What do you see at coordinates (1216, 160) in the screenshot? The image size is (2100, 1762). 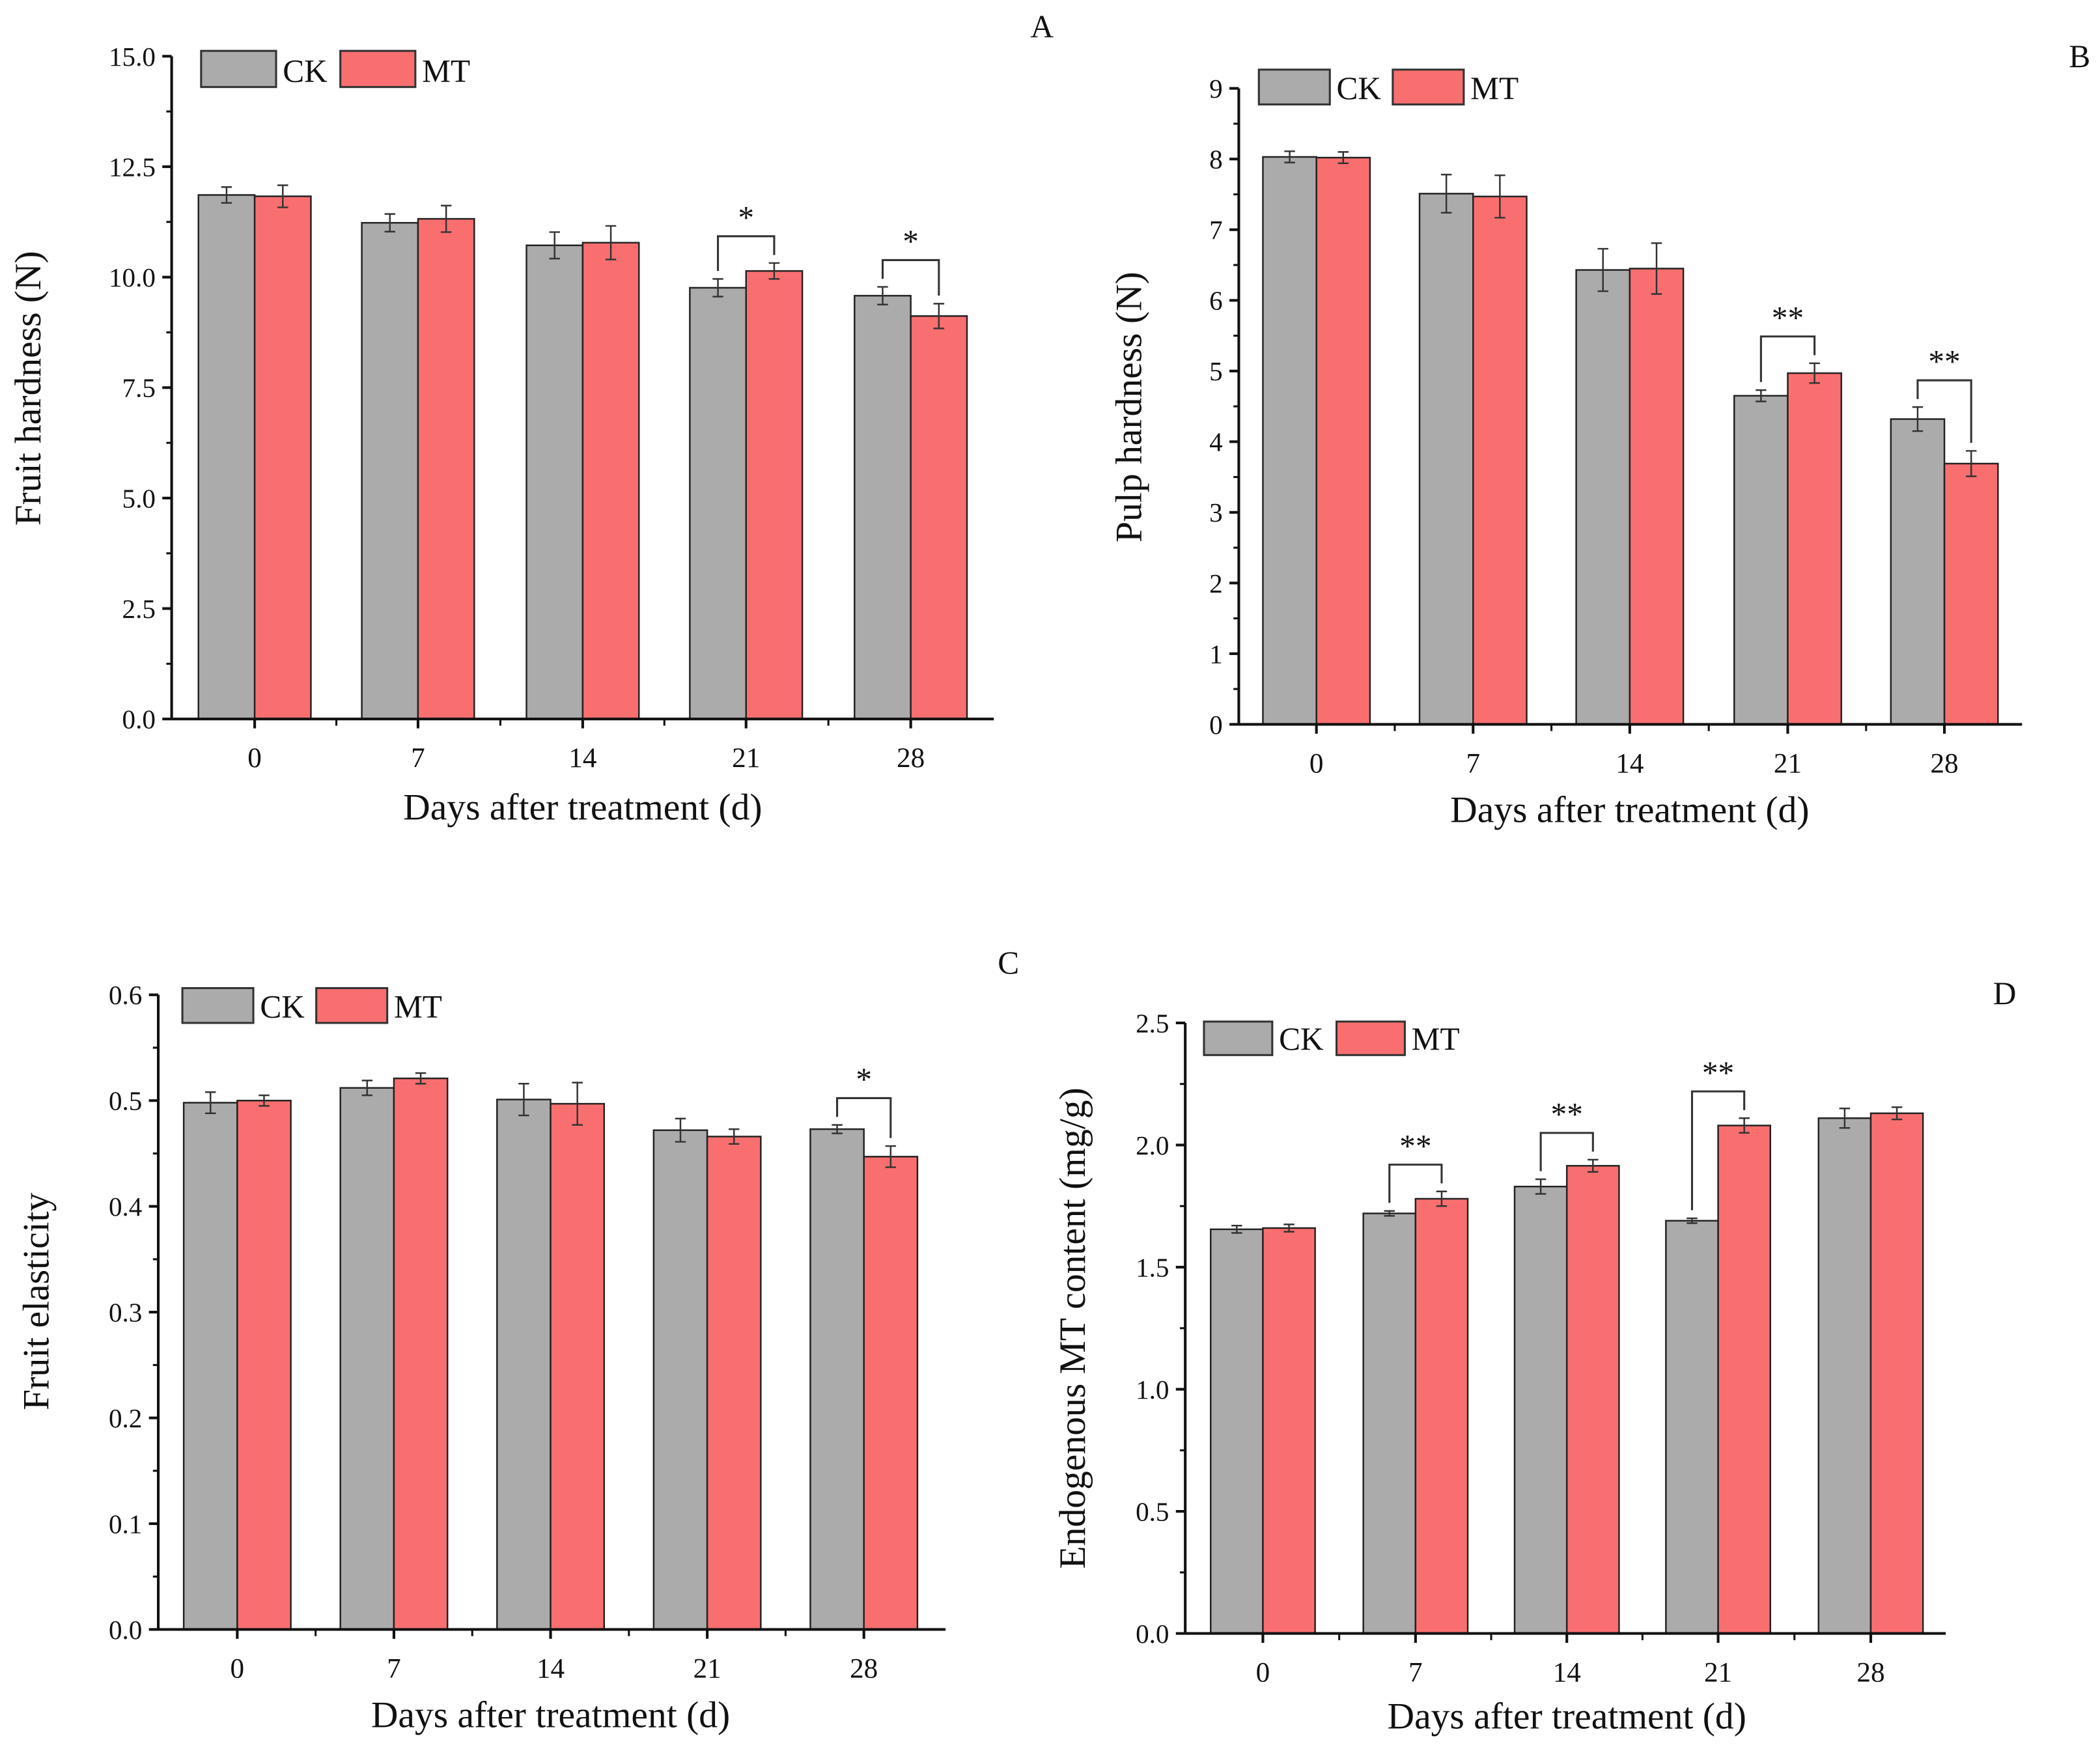 I see `y-tick-label: 8` at bounding box center [1216, 160].